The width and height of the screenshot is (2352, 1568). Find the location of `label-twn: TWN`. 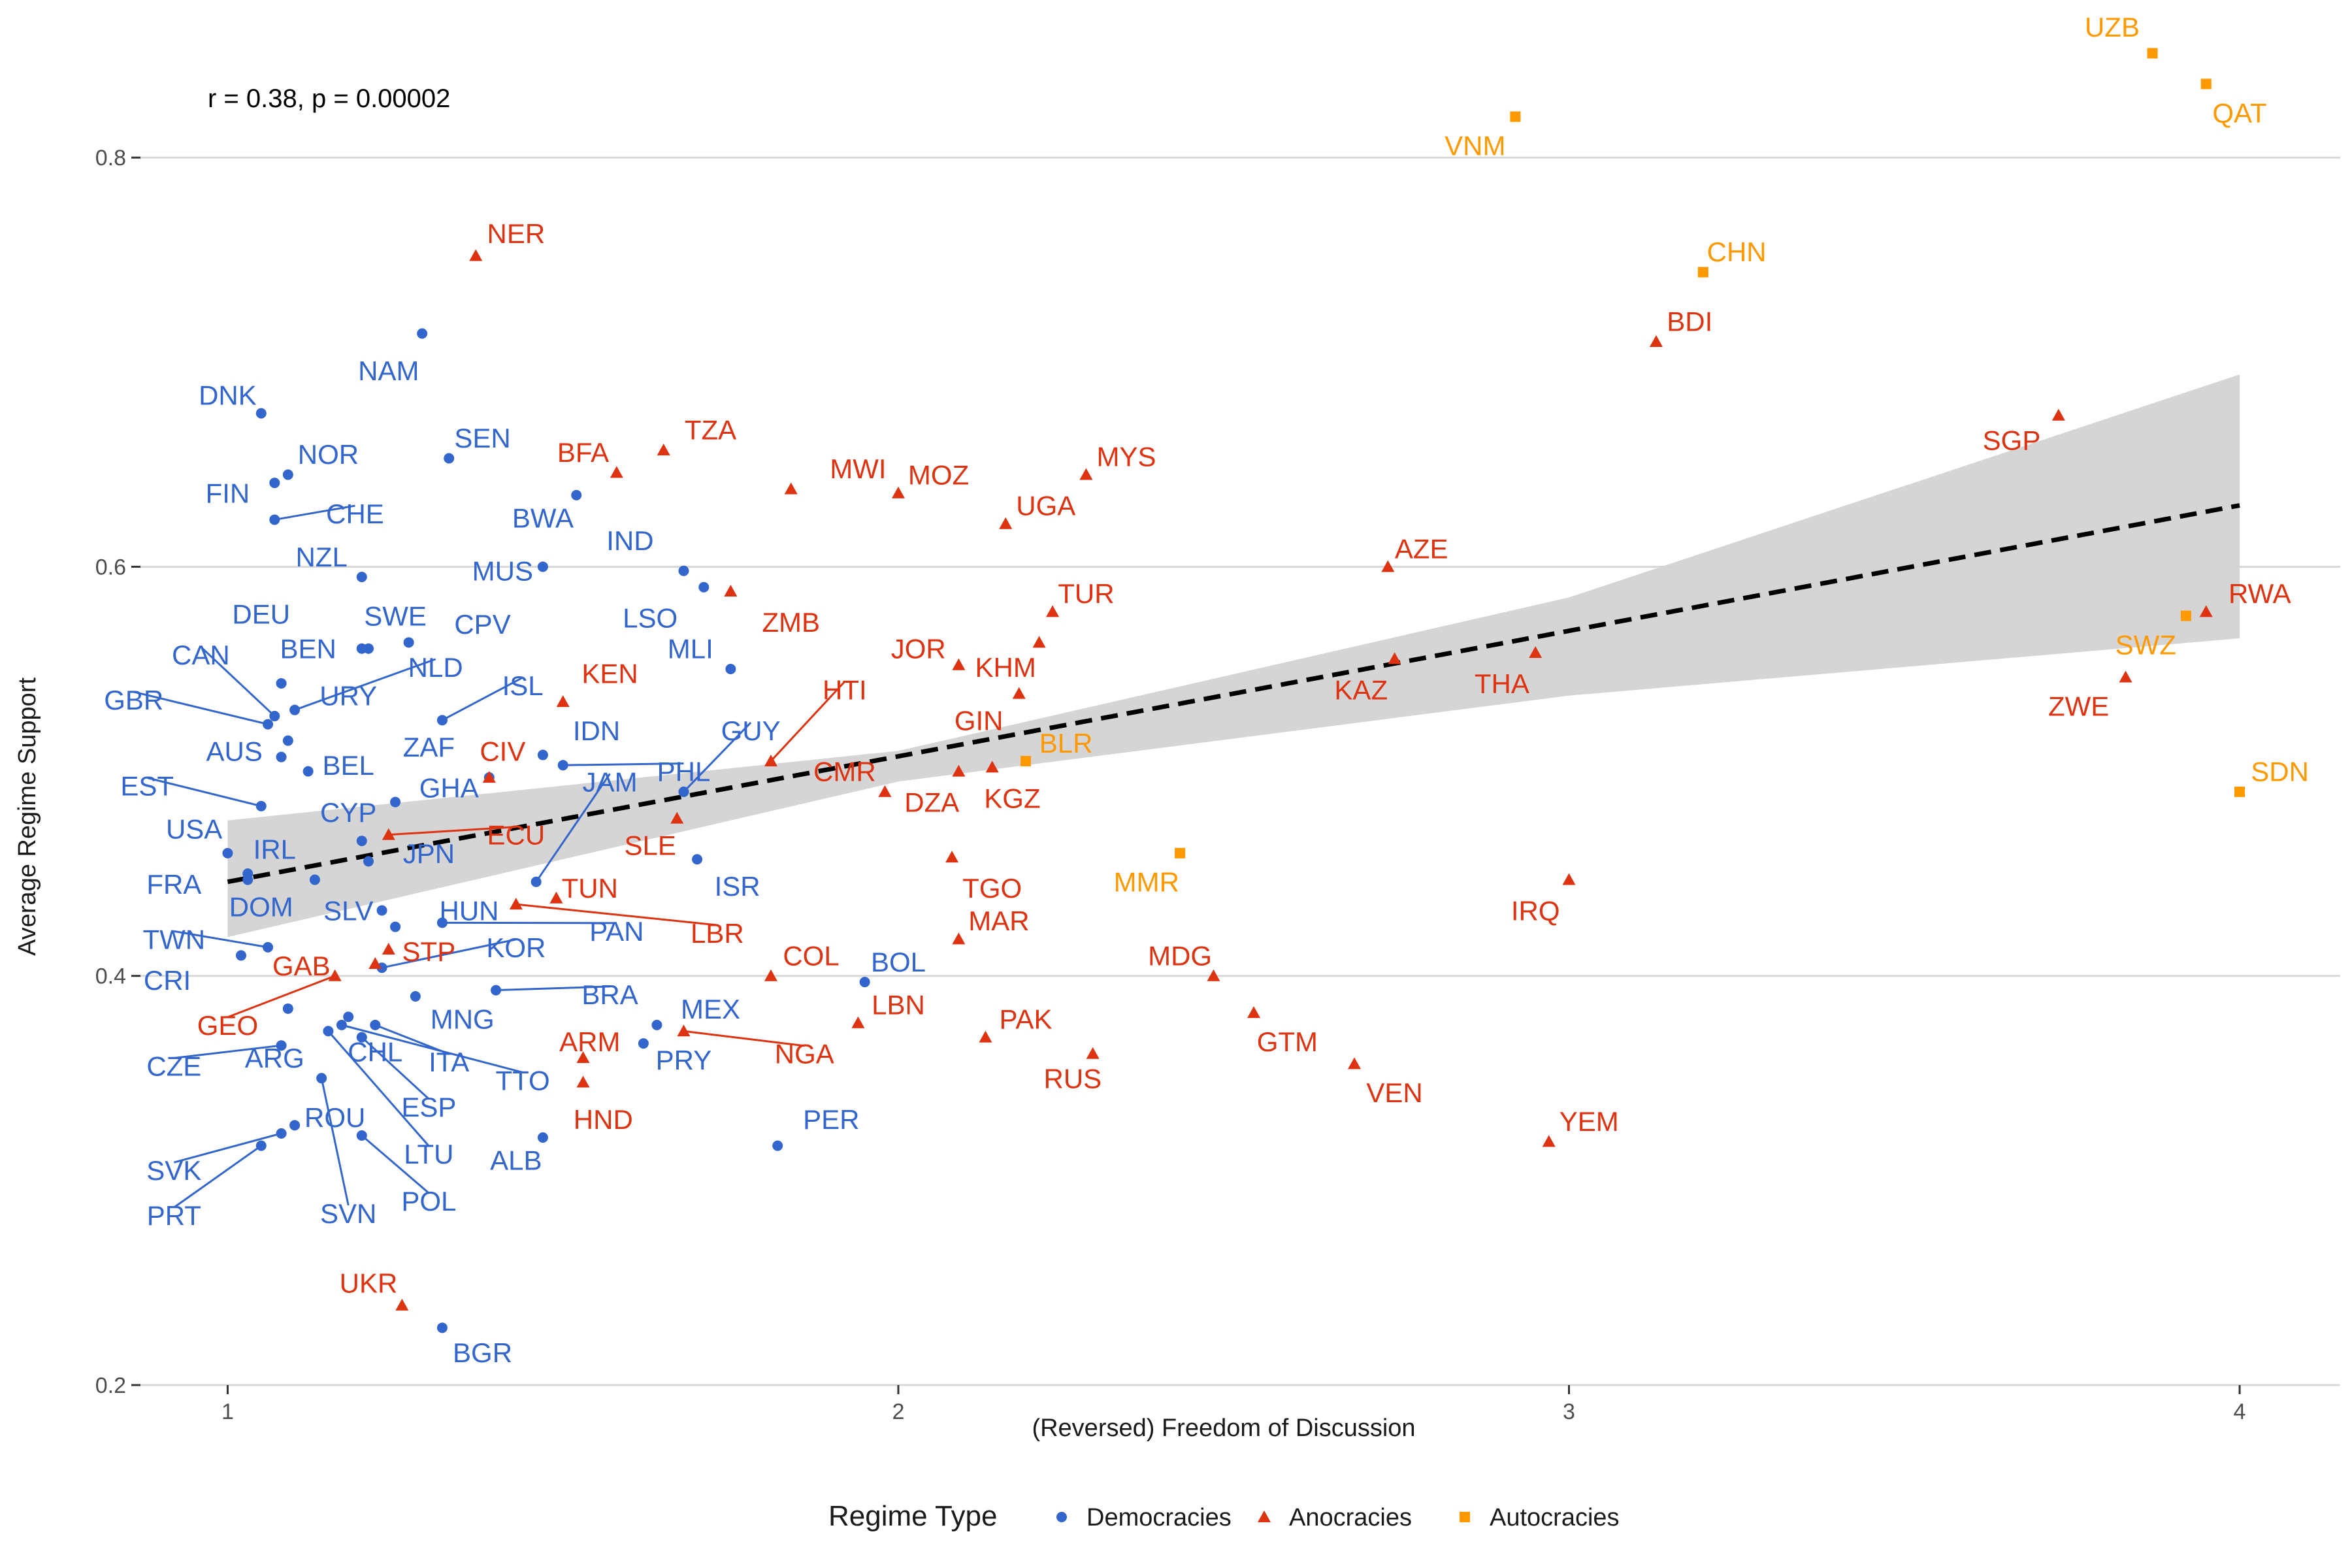

label-twn: TWN is located at coordinates (174, 939).